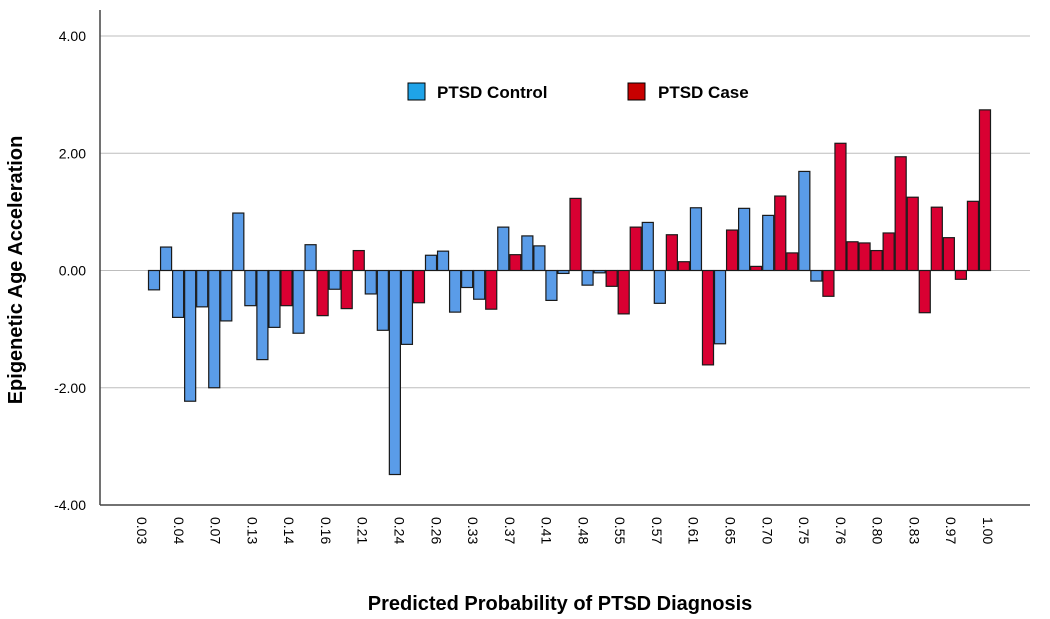 The image size is (1050, 619). I want to click on x-tick-label: 0.41, so click(547, 530).